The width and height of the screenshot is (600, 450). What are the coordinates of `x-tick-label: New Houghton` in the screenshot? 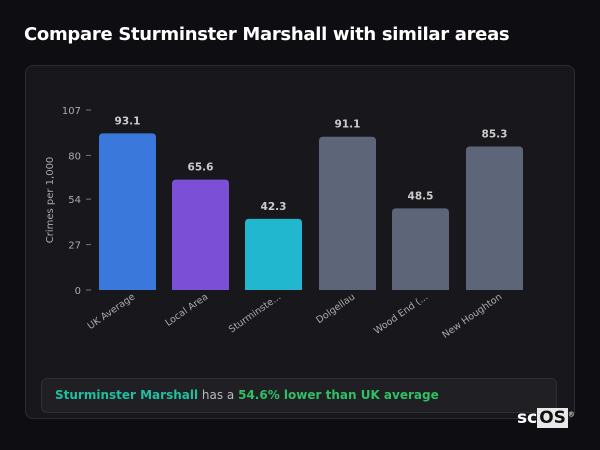 It's located at (472, 315).